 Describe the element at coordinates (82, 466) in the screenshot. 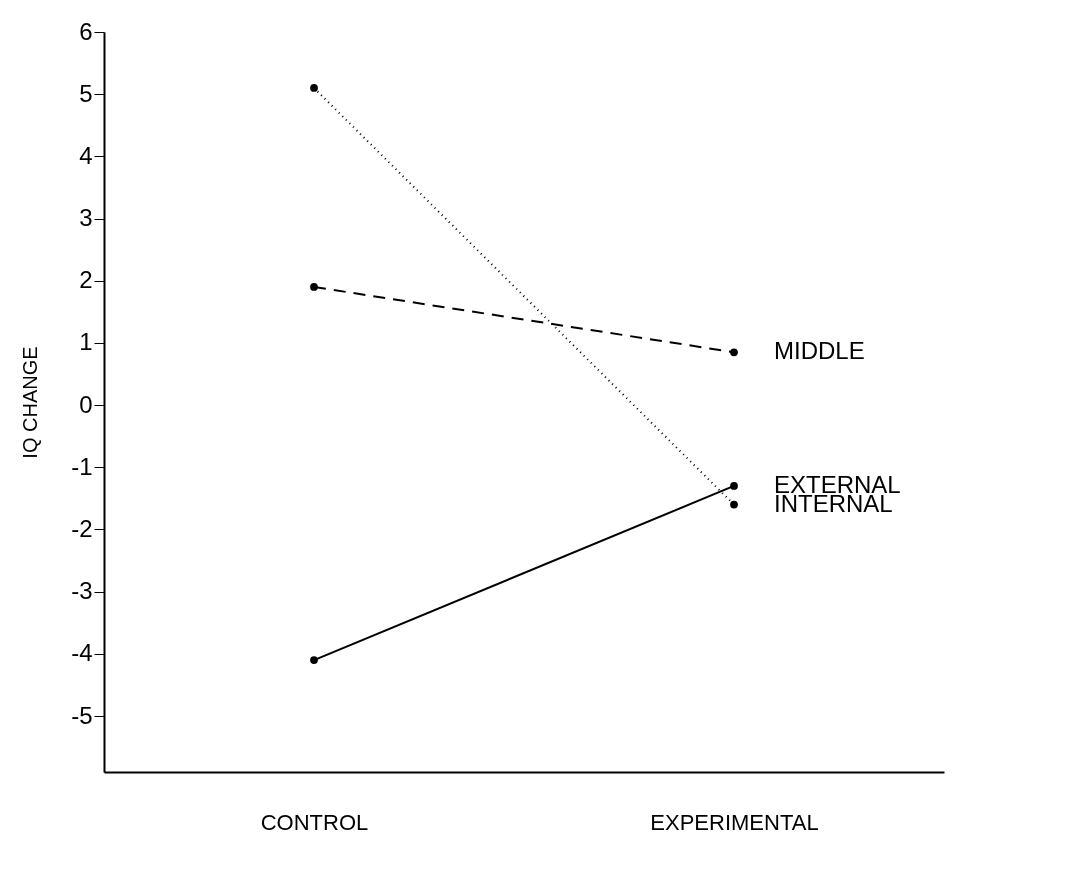

I see `y-tick-label: -1` at that location.